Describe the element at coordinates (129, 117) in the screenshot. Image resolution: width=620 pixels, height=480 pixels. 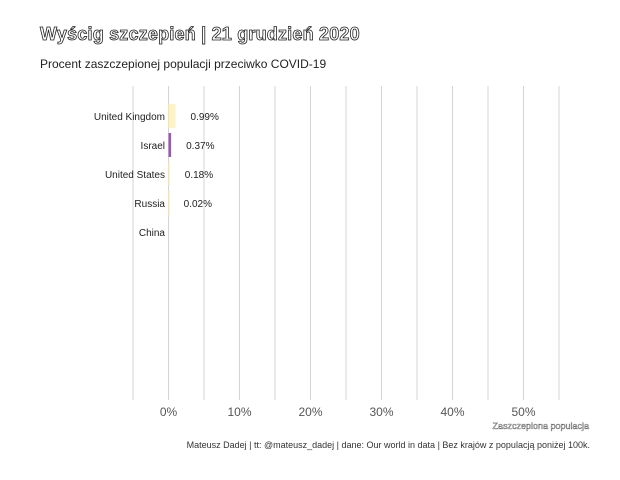
I see `category-label-0: United Kingdom` at that location.